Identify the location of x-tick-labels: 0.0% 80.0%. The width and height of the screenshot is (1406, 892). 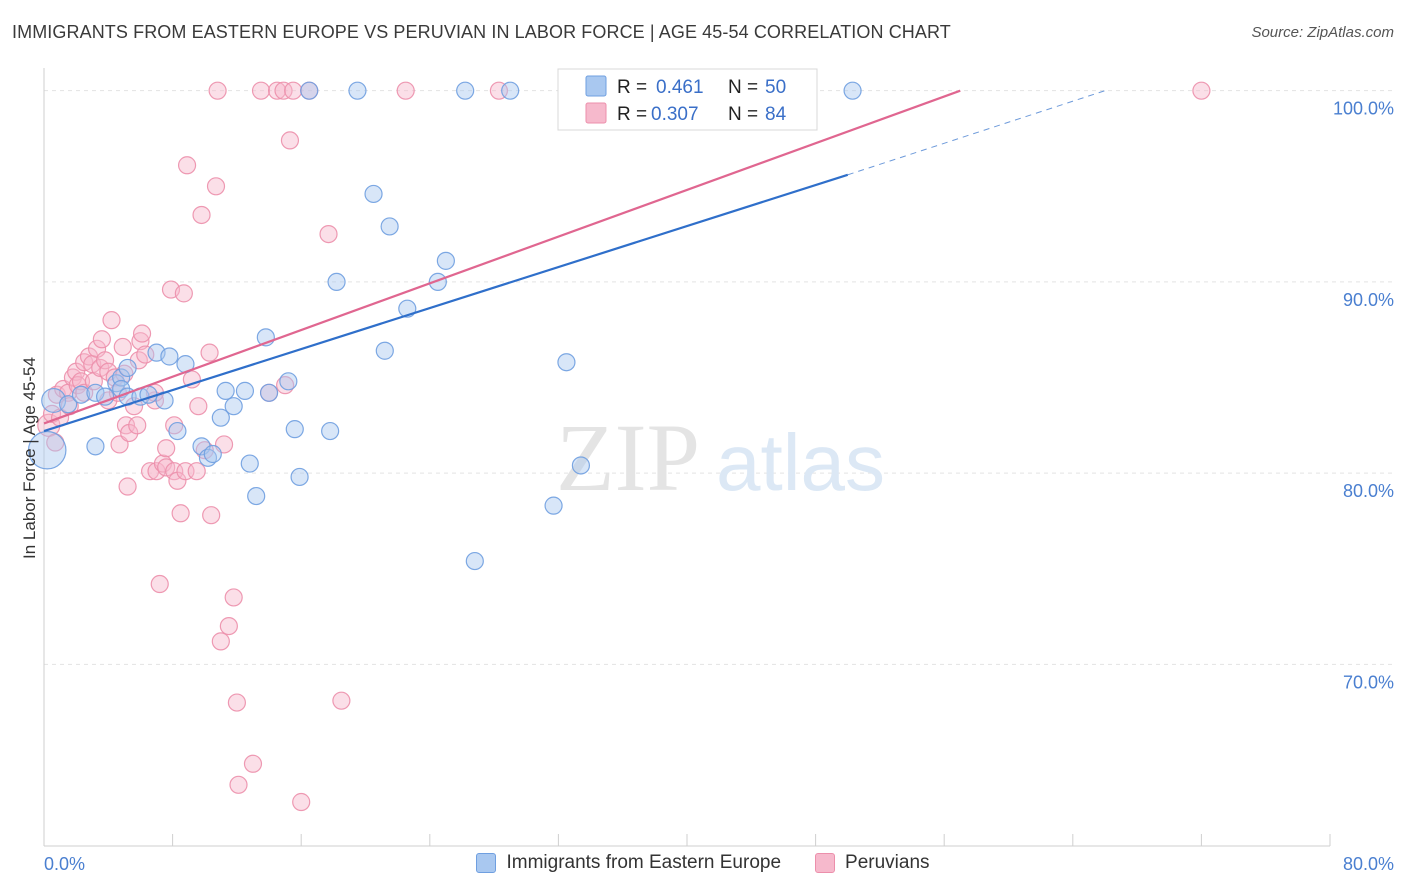
(719, 864).